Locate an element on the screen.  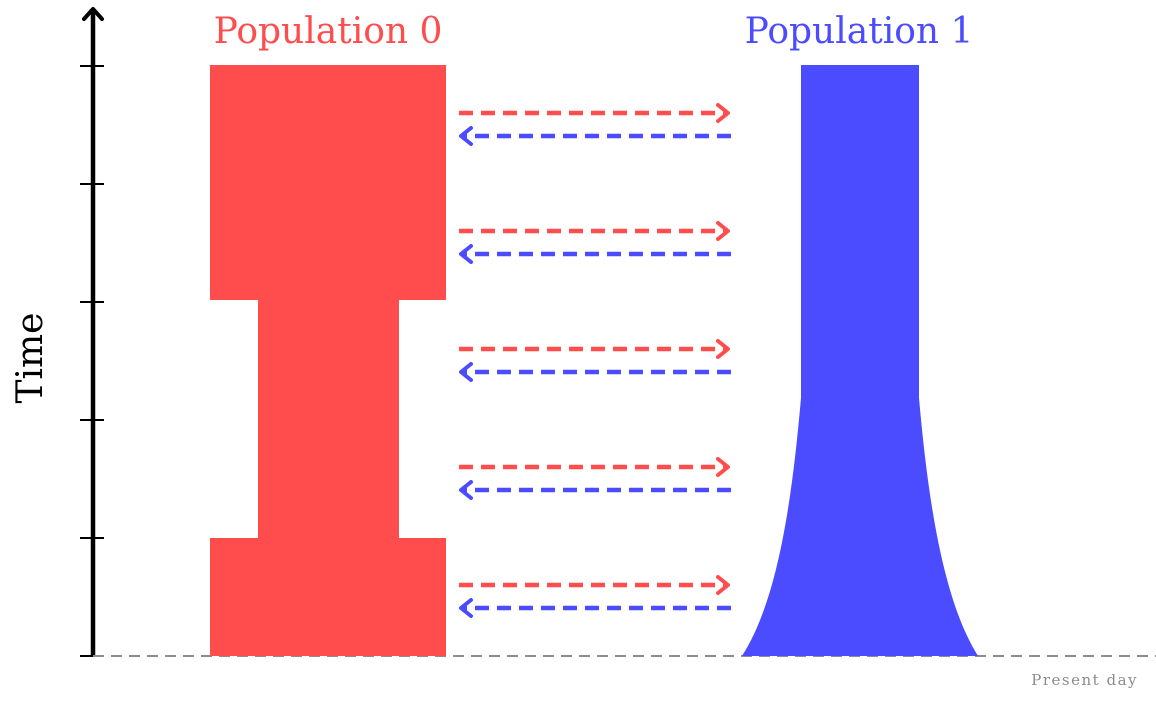
population-0-label: Population 0 is located at coordinates (328, 31).